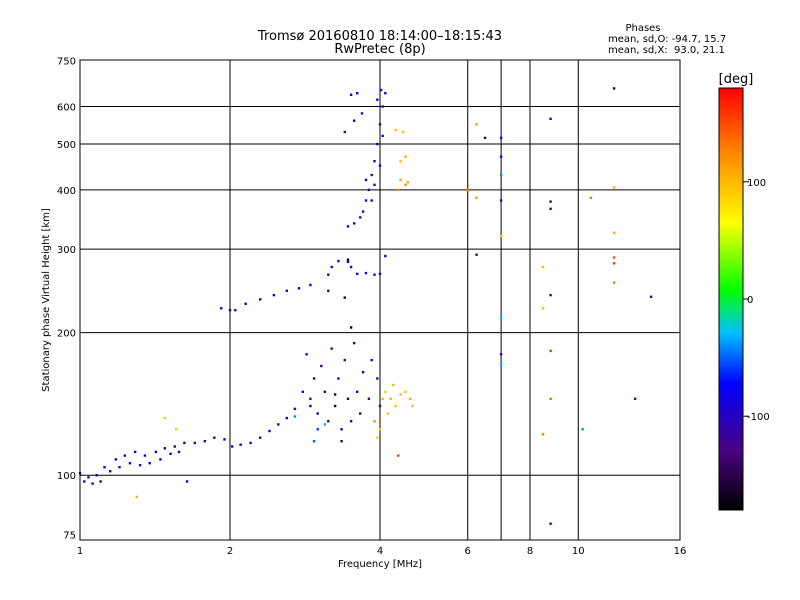  Describe the element at coordinates (756, 183) in the screenshot. I see `colorbar-tick-label: 100` at that location.